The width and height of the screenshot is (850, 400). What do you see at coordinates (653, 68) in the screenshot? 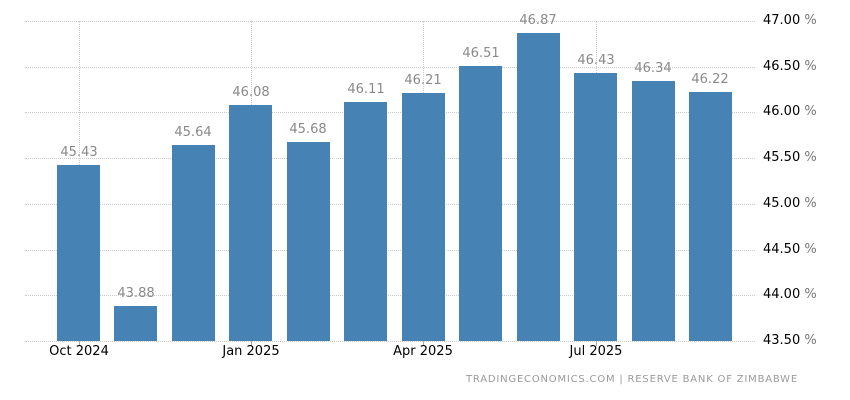
I see `bar-value-label: 46.34` at bounding box center [653, 68].